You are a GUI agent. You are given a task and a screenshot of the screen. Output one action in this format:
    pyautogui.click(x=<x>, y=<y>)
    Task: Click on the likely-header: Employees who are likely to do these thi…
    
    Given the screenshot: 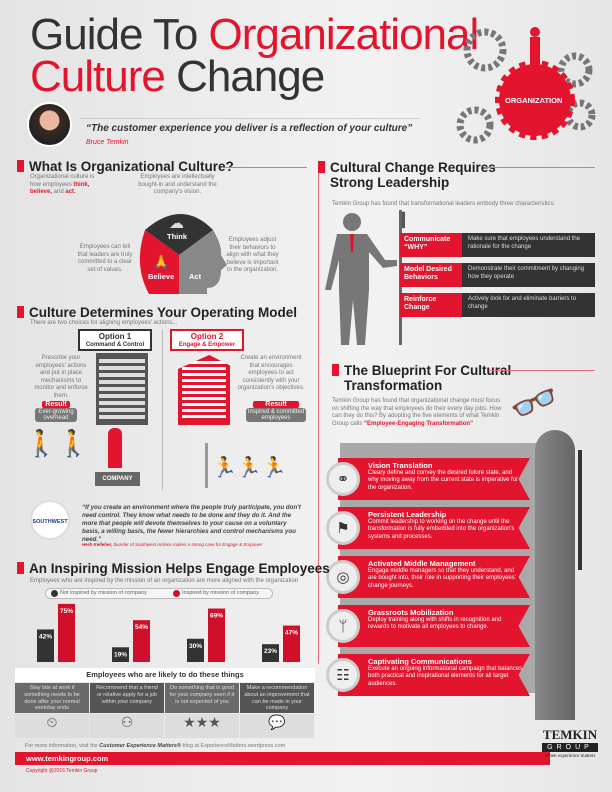 What is the action you would take?
    pyautogui.click(x=165, y=675)
    